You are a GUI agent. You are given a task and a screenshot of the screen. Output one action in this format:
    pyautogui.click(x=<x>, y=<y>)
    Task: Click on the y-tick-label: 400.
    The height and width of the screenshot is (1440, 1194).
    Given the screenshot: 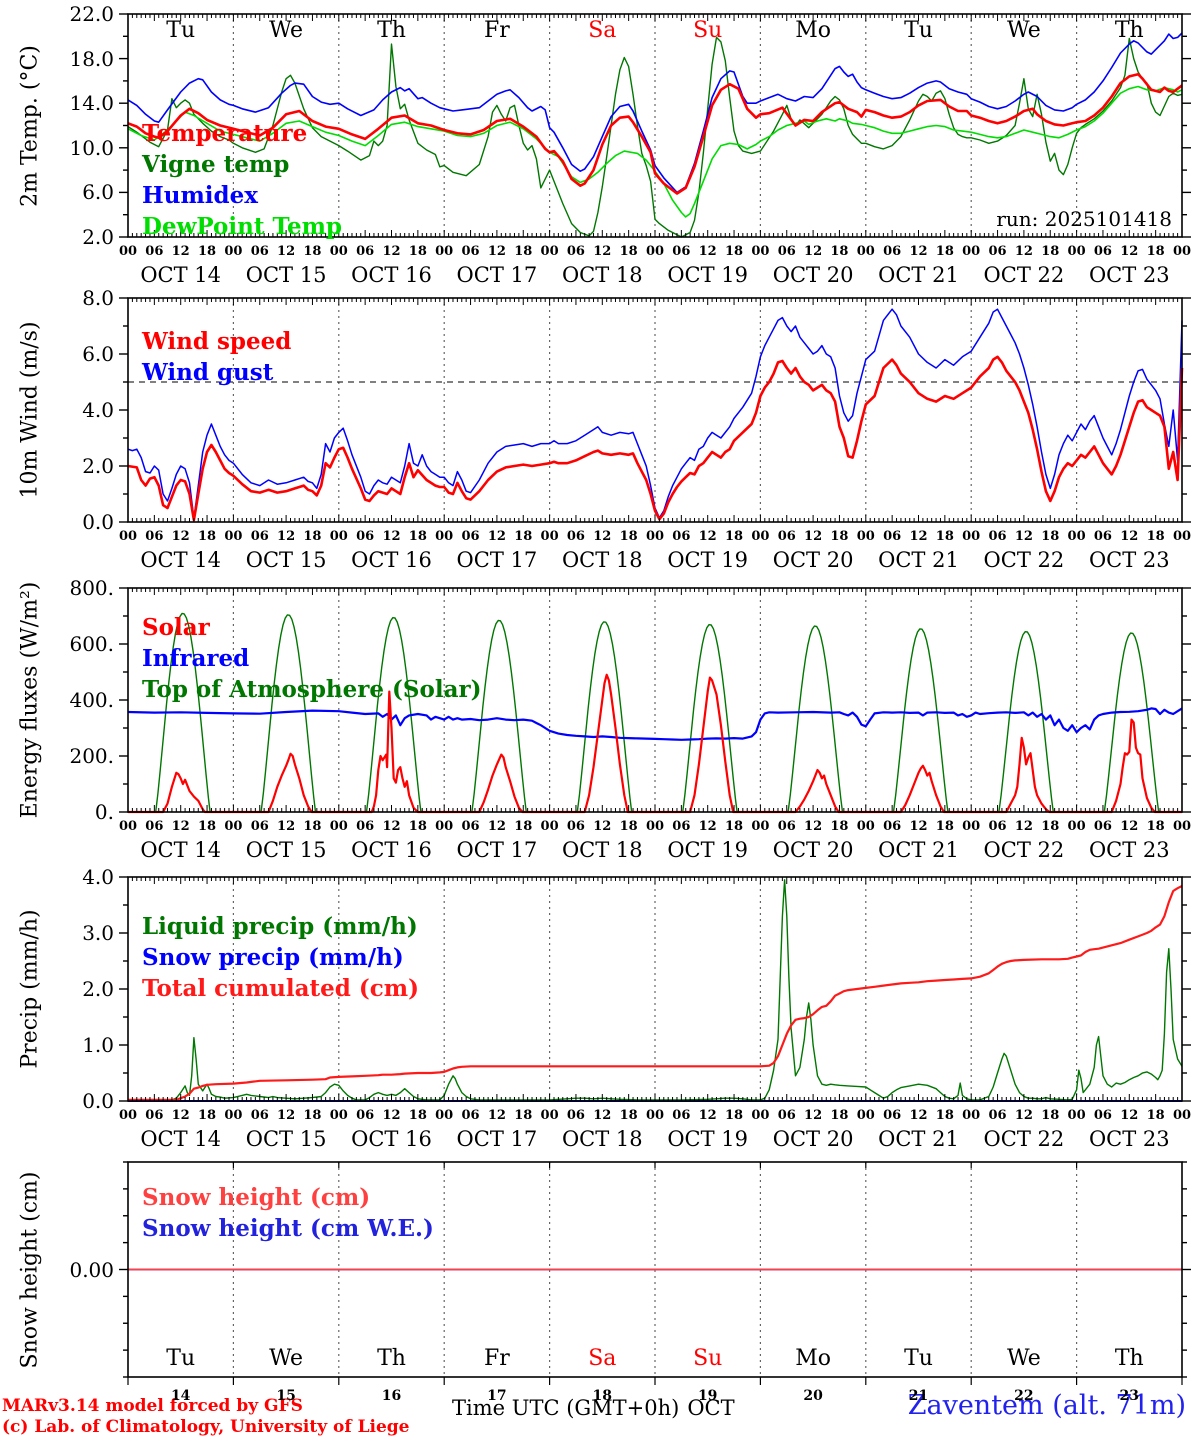 What is the action you would take?
    pyautogui.click(x=91, y=700)
    